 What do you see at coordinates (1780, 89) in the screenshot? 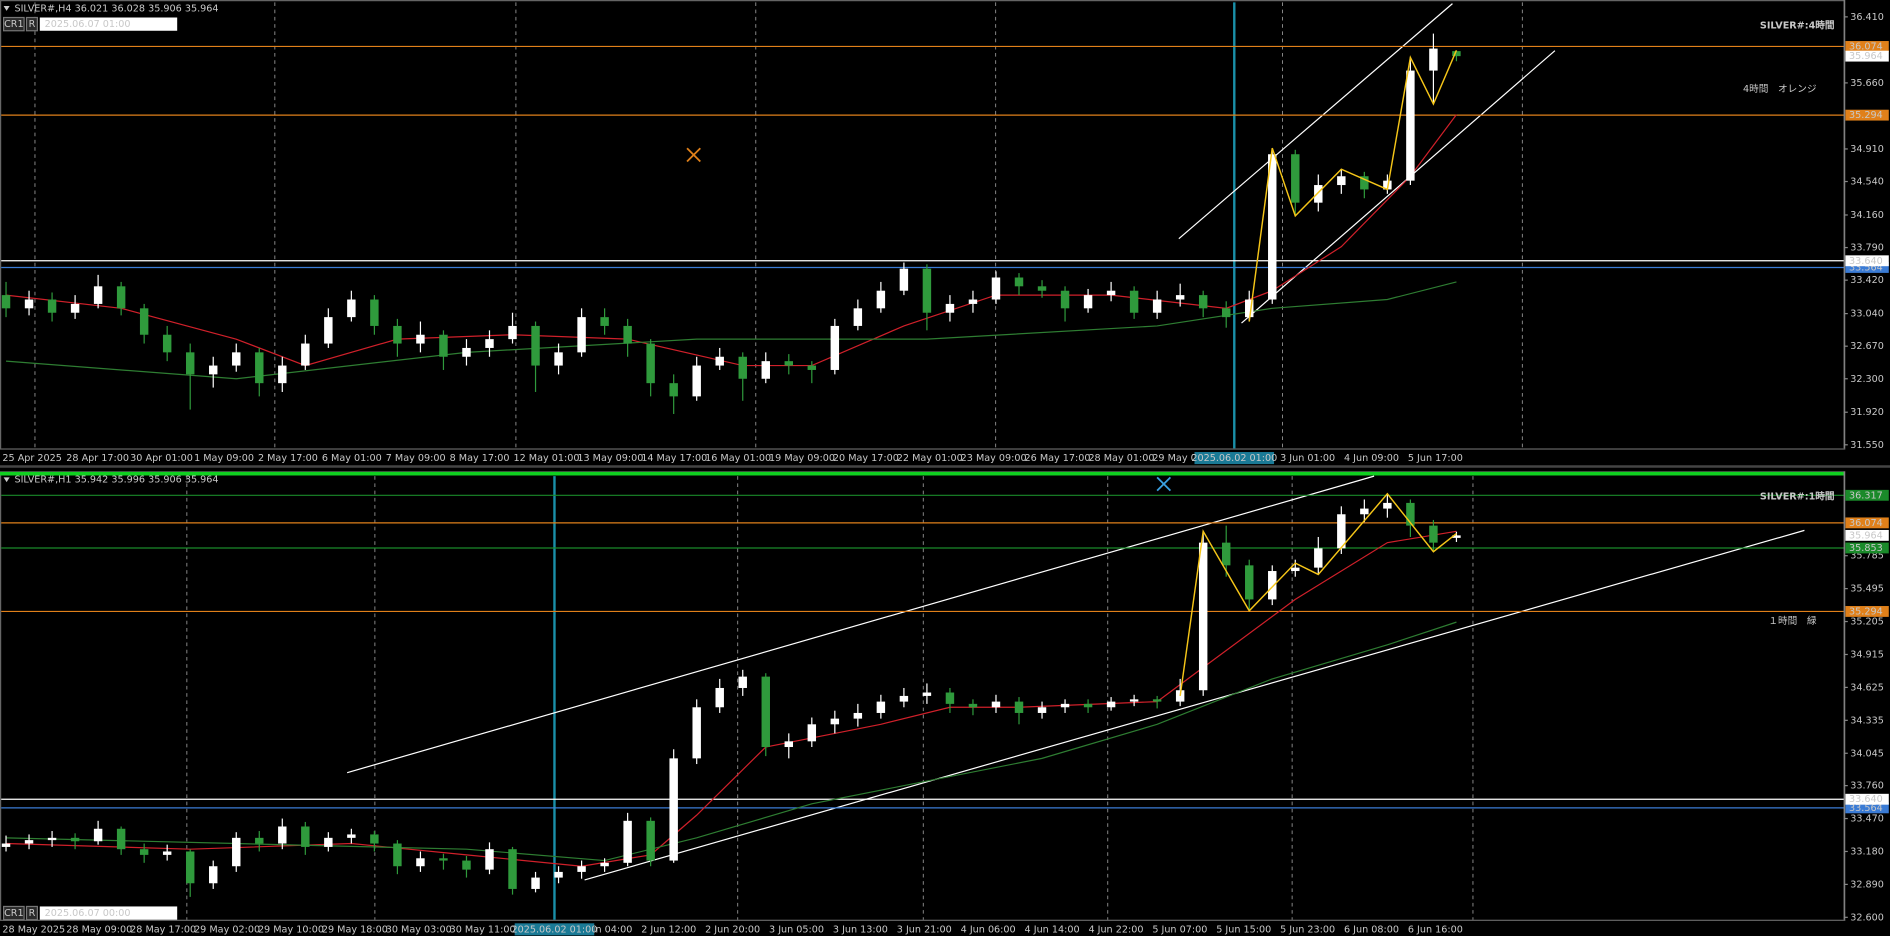
I see `annotation: 4時間 オレンジ` at bounding box center [1780, 89].